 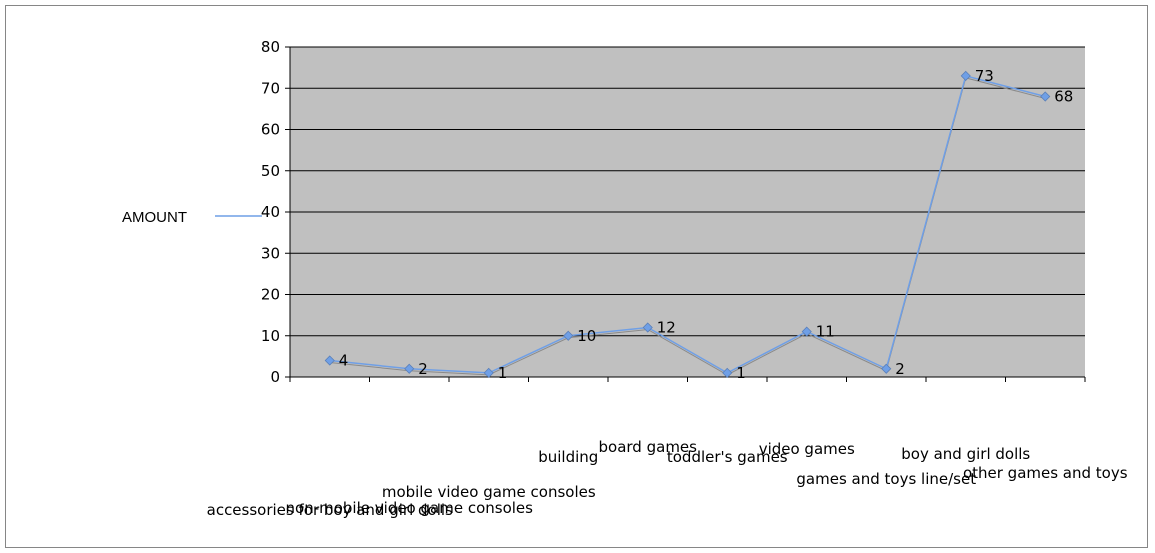 I want to click on x-category-label: board games, so click(x=648, y=447).